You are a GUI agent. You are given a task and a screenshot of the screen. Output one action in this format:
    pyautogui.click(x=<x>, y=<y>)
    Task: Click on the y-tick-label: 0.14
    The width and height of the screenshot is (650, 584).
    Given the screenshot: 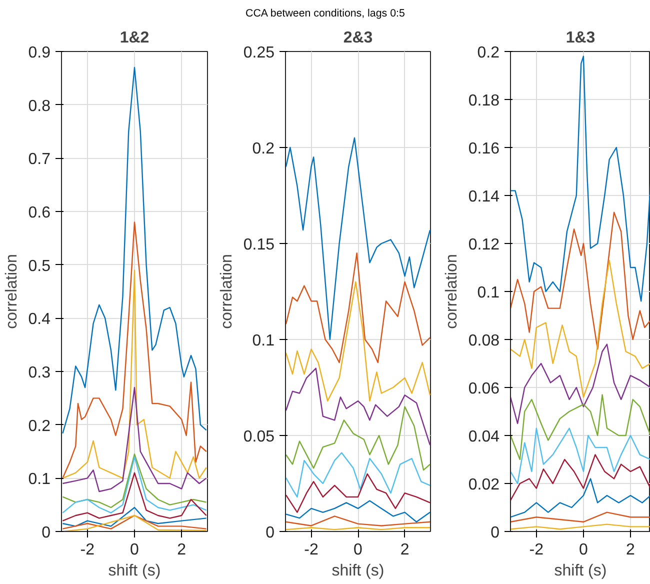 What is the action you would take?
    pyautogui.click(x=484, y=197)
    